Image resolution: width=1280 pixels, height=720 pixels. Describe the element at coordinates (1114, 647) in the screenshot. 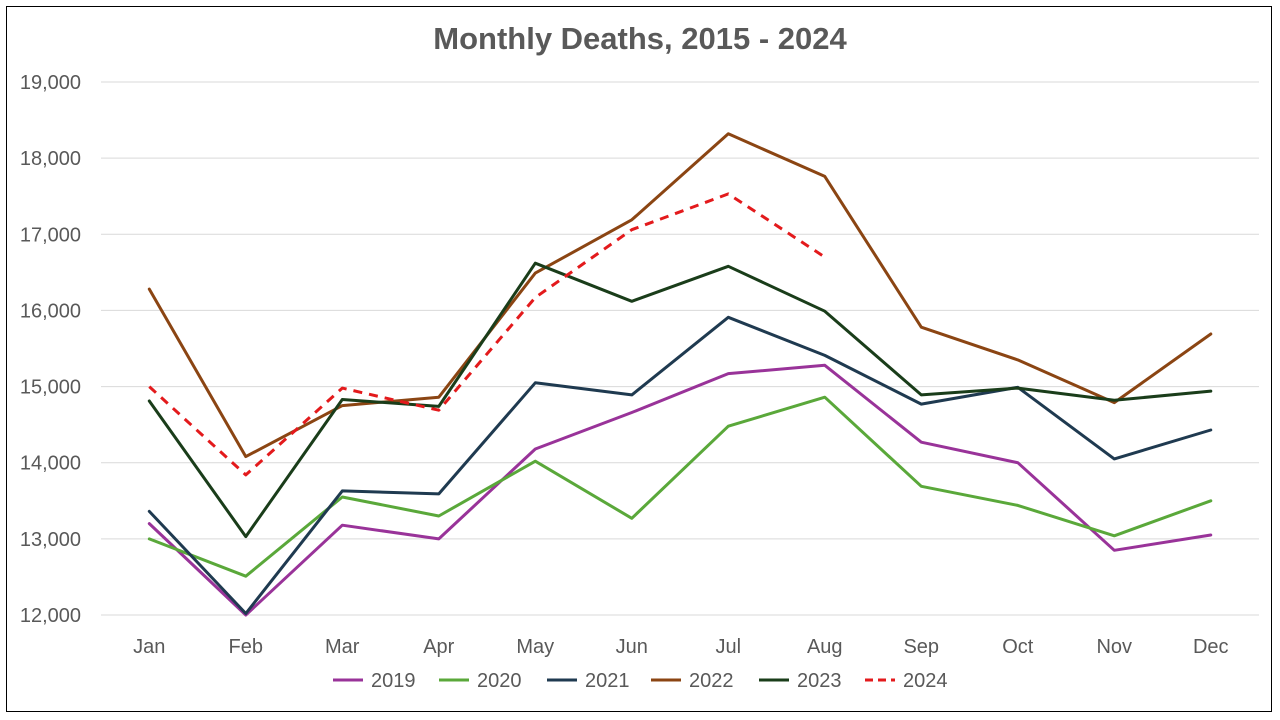

I see `x-tick-label: Nov` at that location.